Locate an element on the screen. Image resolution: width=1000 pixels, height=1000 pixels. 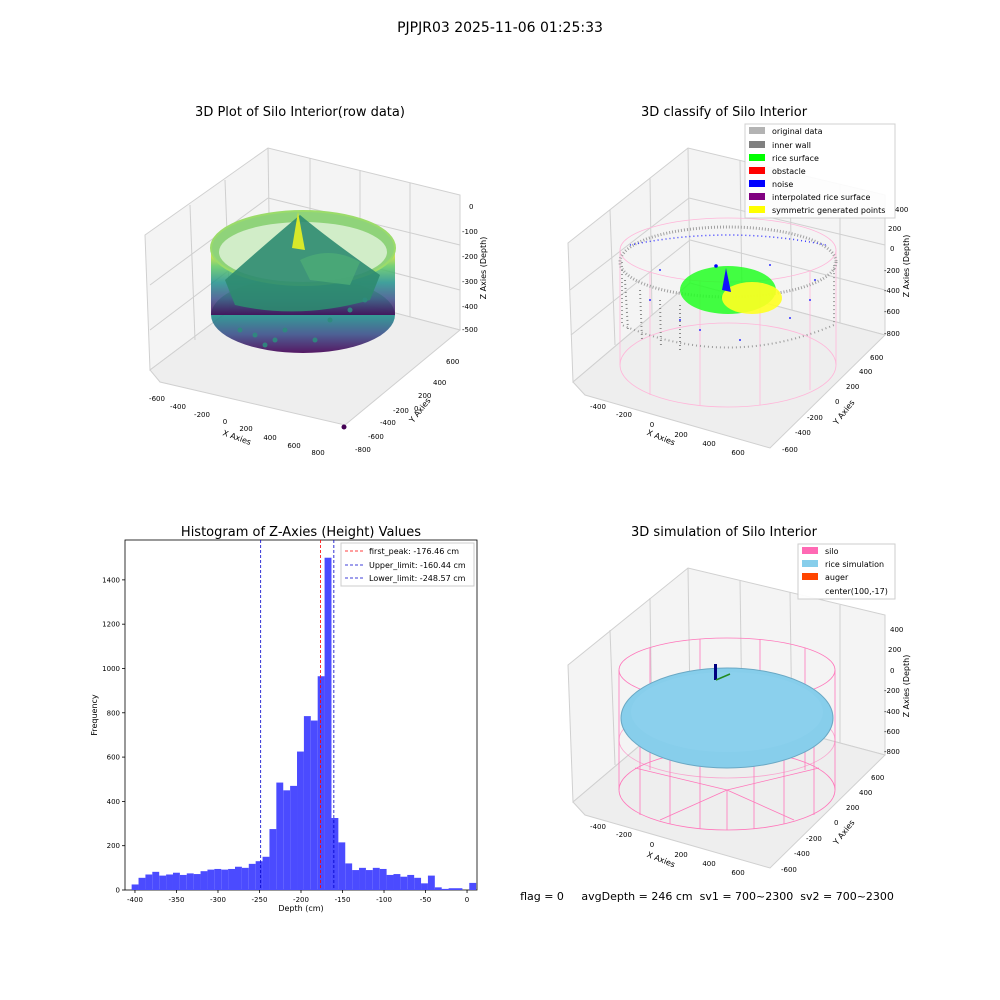
simulation-ytick: 400 is located at coordinates (865, 793).